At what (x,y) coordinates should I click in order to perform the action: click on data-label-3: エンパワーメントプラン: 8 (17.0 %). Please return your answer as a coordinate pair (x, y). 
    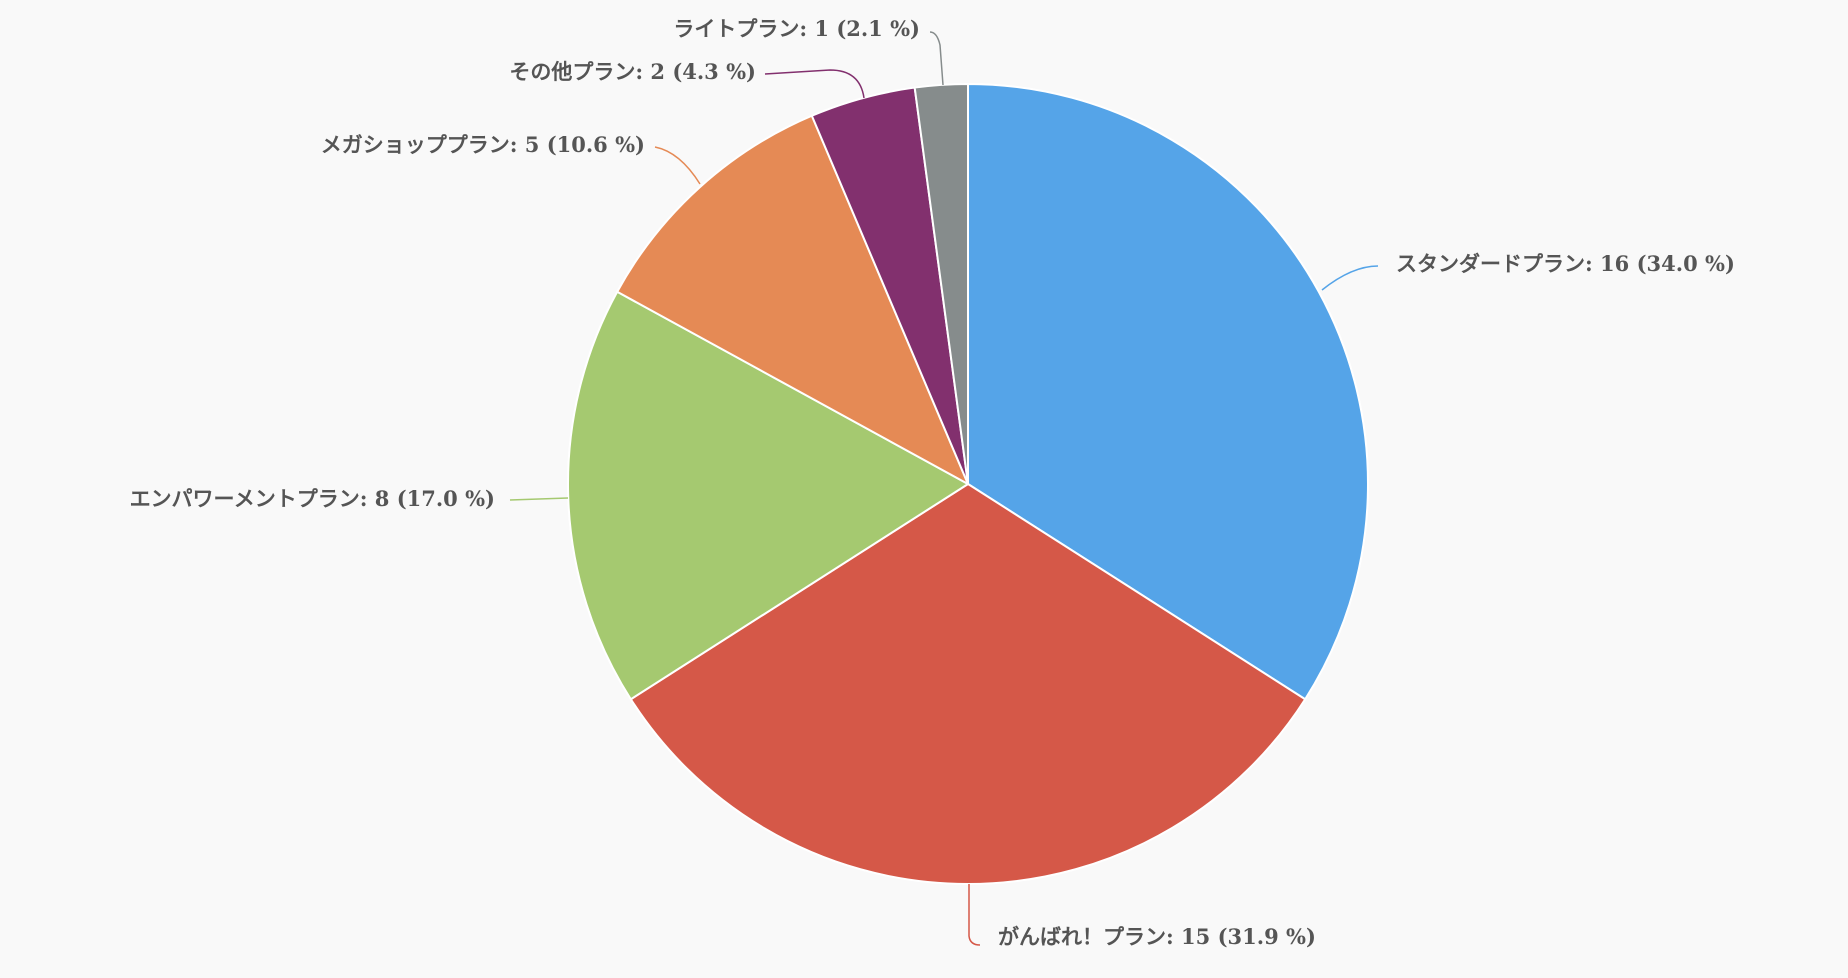
    Looking at the image, I should click on (312, 498).